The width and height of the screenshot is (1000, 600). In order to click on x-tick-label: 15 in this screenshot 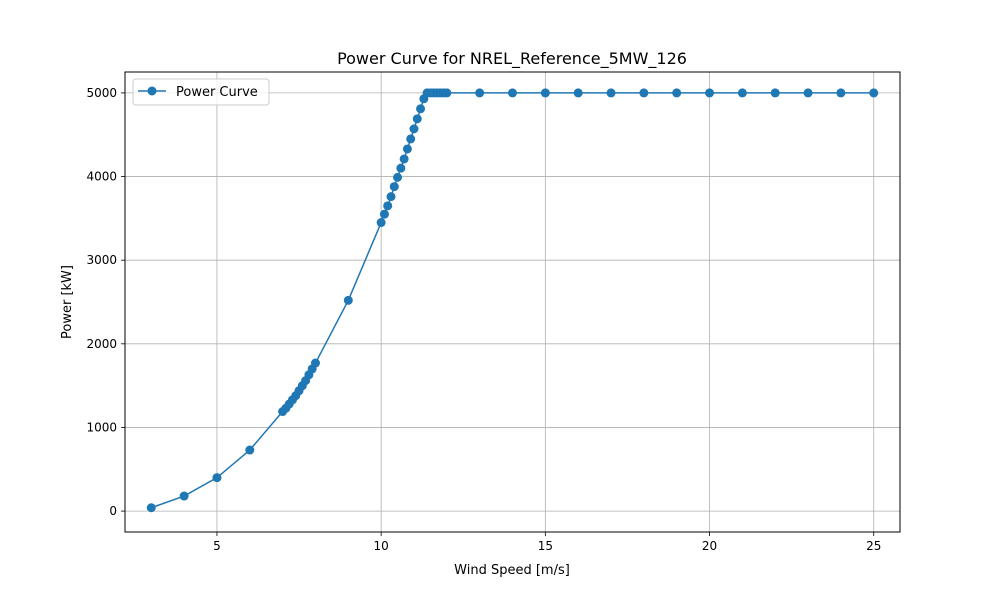, I will do `click(545, 546)`.